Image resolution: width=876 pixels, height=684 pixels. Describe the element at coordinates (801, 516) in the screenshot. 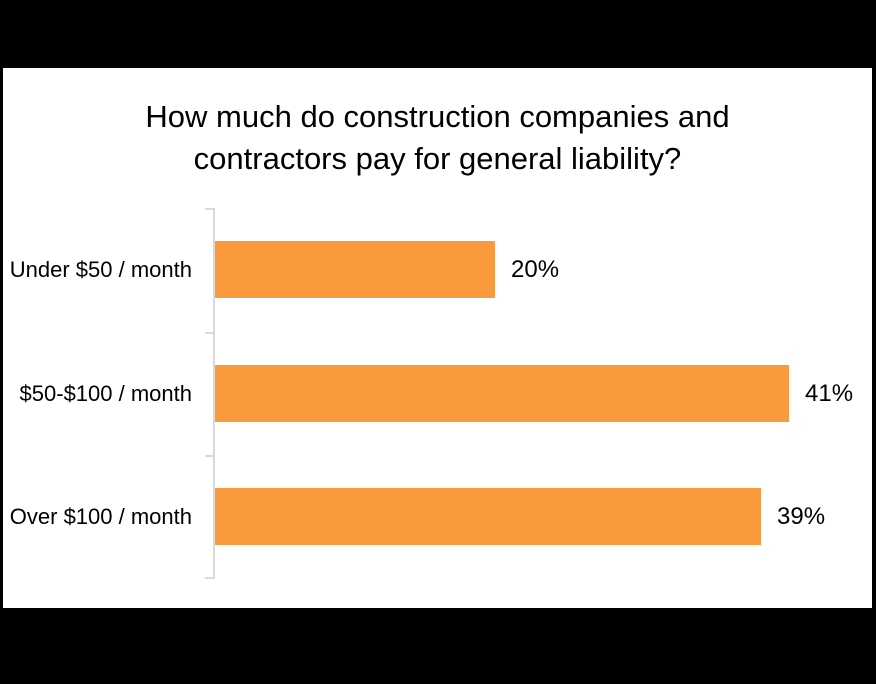

I see `value-label: 39%` at that location.